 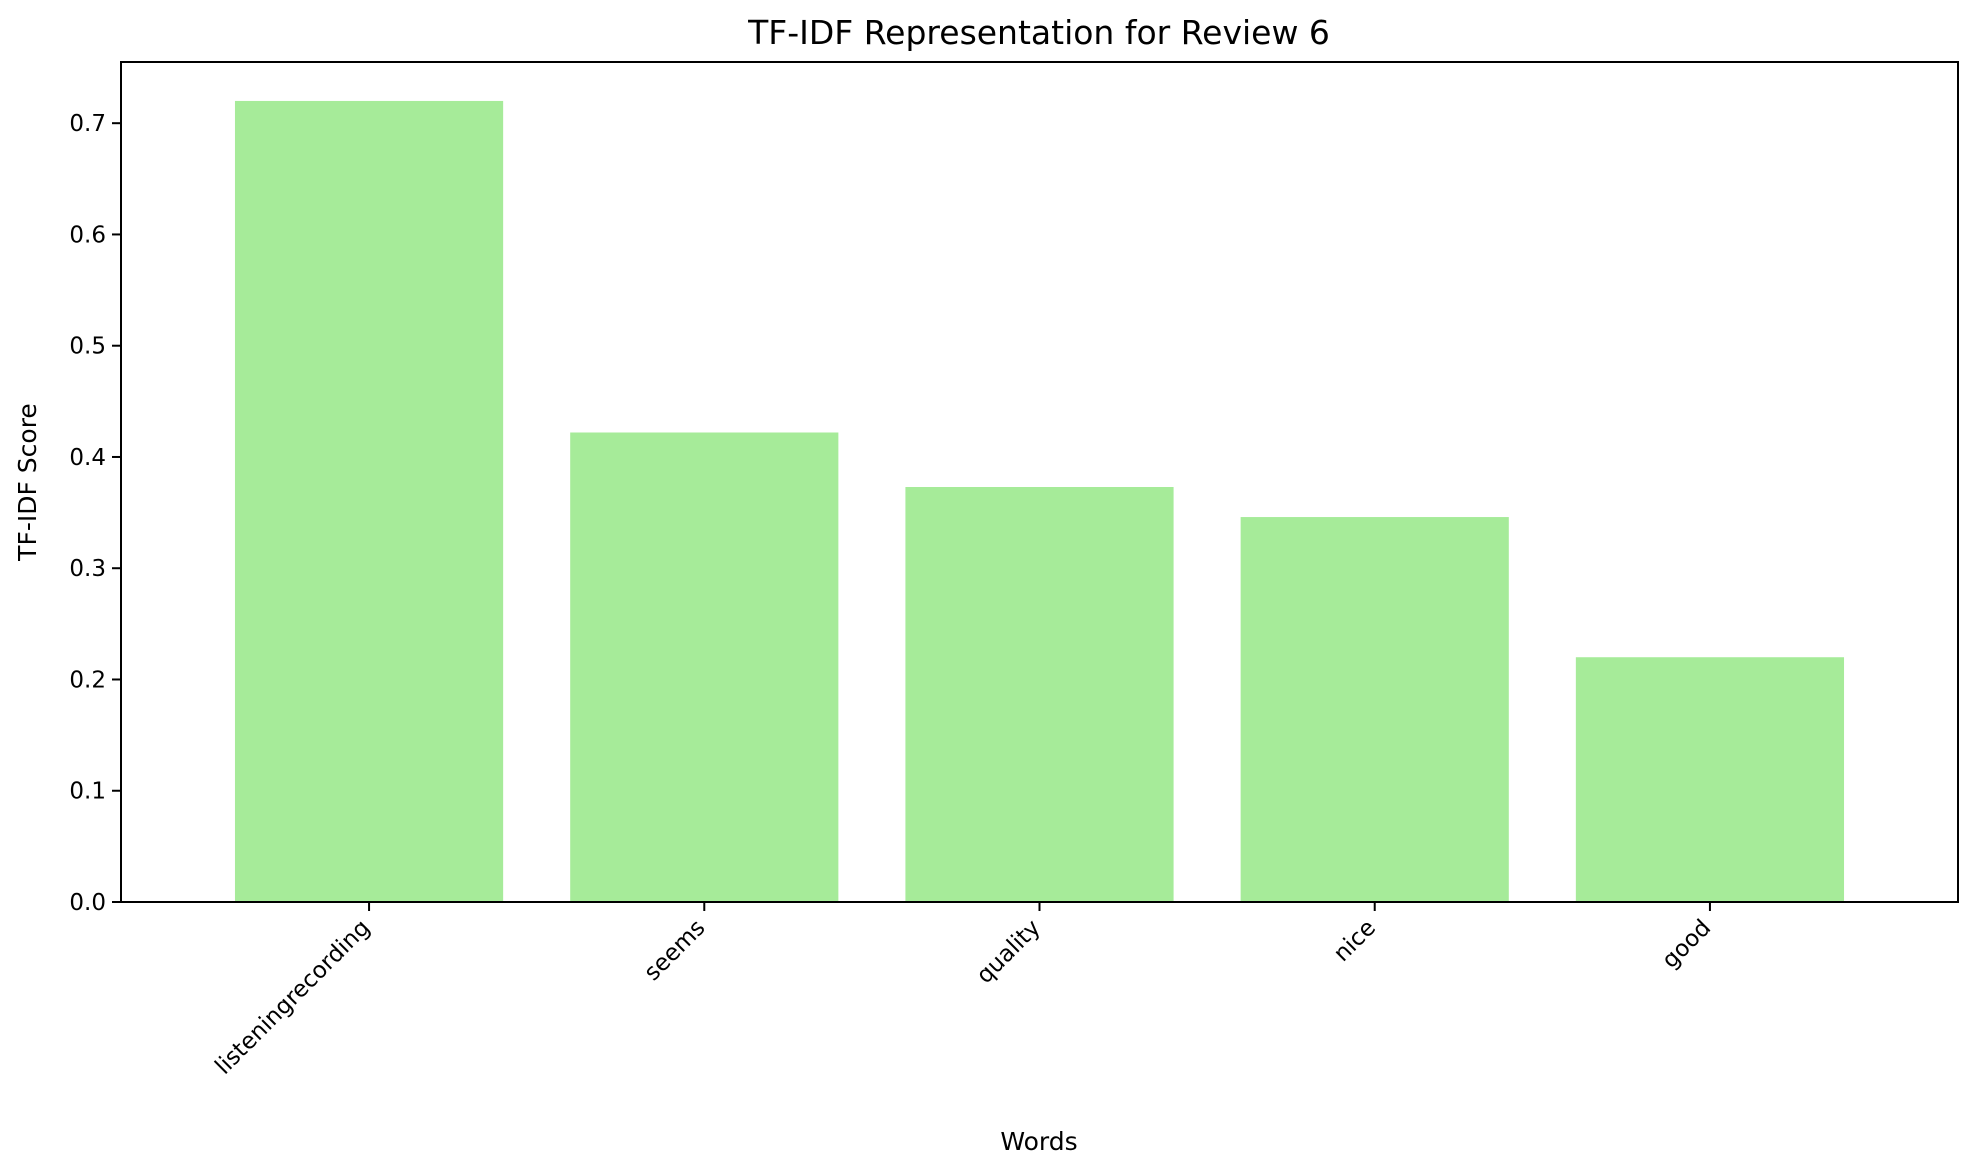 I want to click on bar-listeningrecording, so click(x=369, y=501).